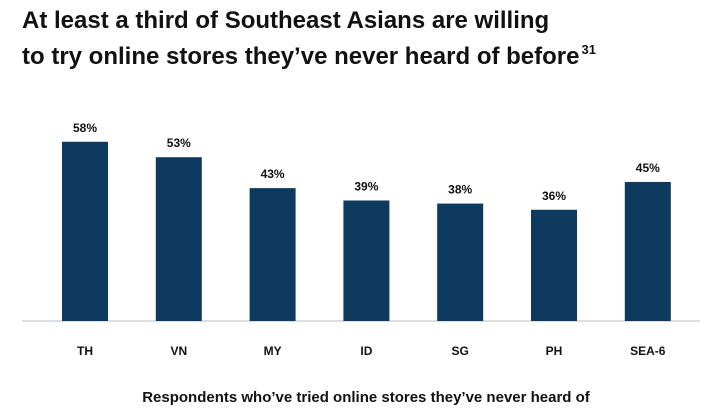  I want to click on x-tick-label: SG, so click(460, 351).